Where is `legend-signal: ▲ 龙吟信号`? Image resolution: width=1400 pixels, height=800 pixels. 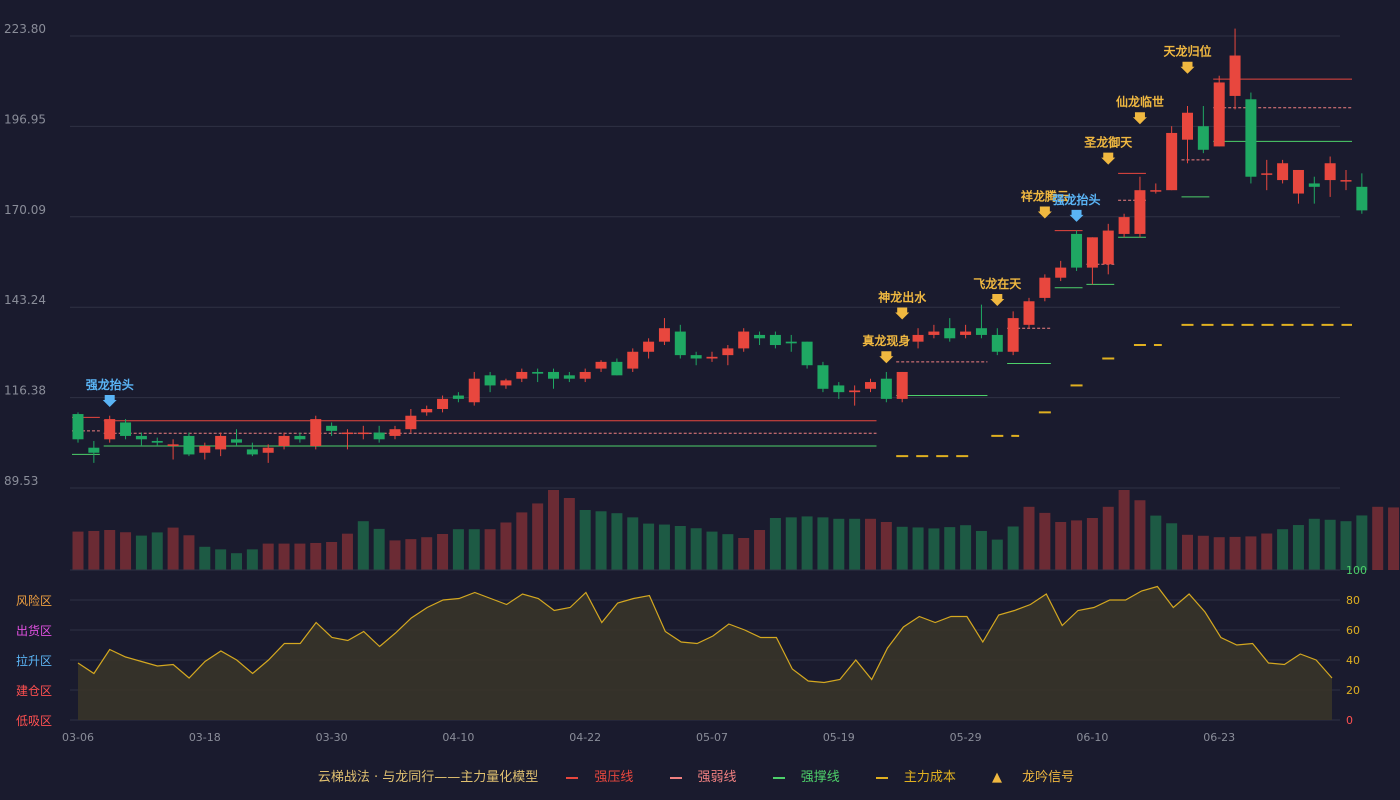
legend-signal: ▲ 龙吟信号 is located at coordinates (1033, 775).